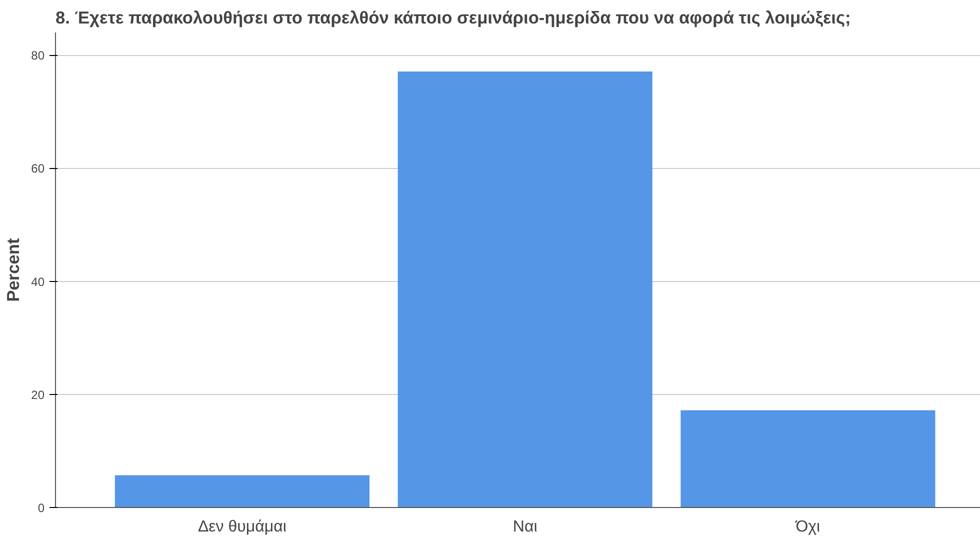 The image size is (980, 538). Describe the element at coordinates (38, 169) in the screenshot. I see `y-tick-label: 60` at that location.